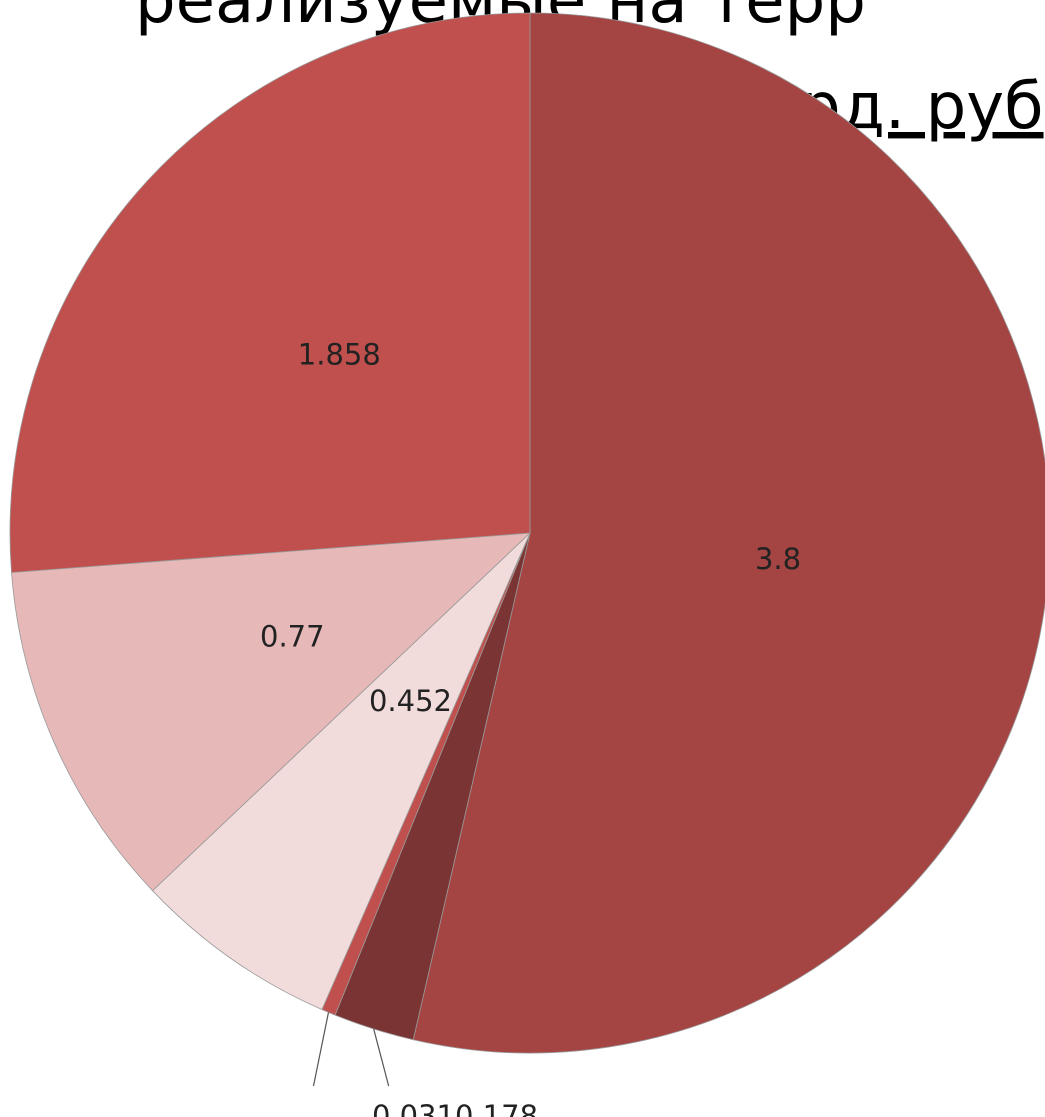 The height and width of the screenshot is (1117, 1045). Describe the element at coordinates (413, 1108) in the screenshot. I see `data-label: 0.031` at that location.